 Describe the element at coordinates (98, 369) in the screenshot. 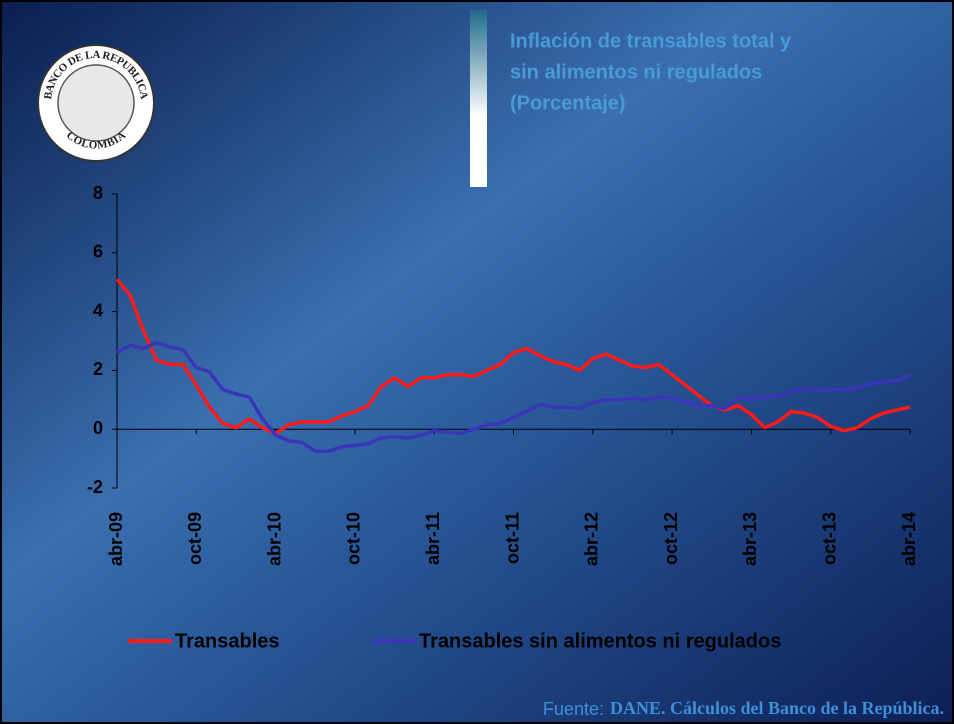

I see `y-tick-label: 2` at that location.